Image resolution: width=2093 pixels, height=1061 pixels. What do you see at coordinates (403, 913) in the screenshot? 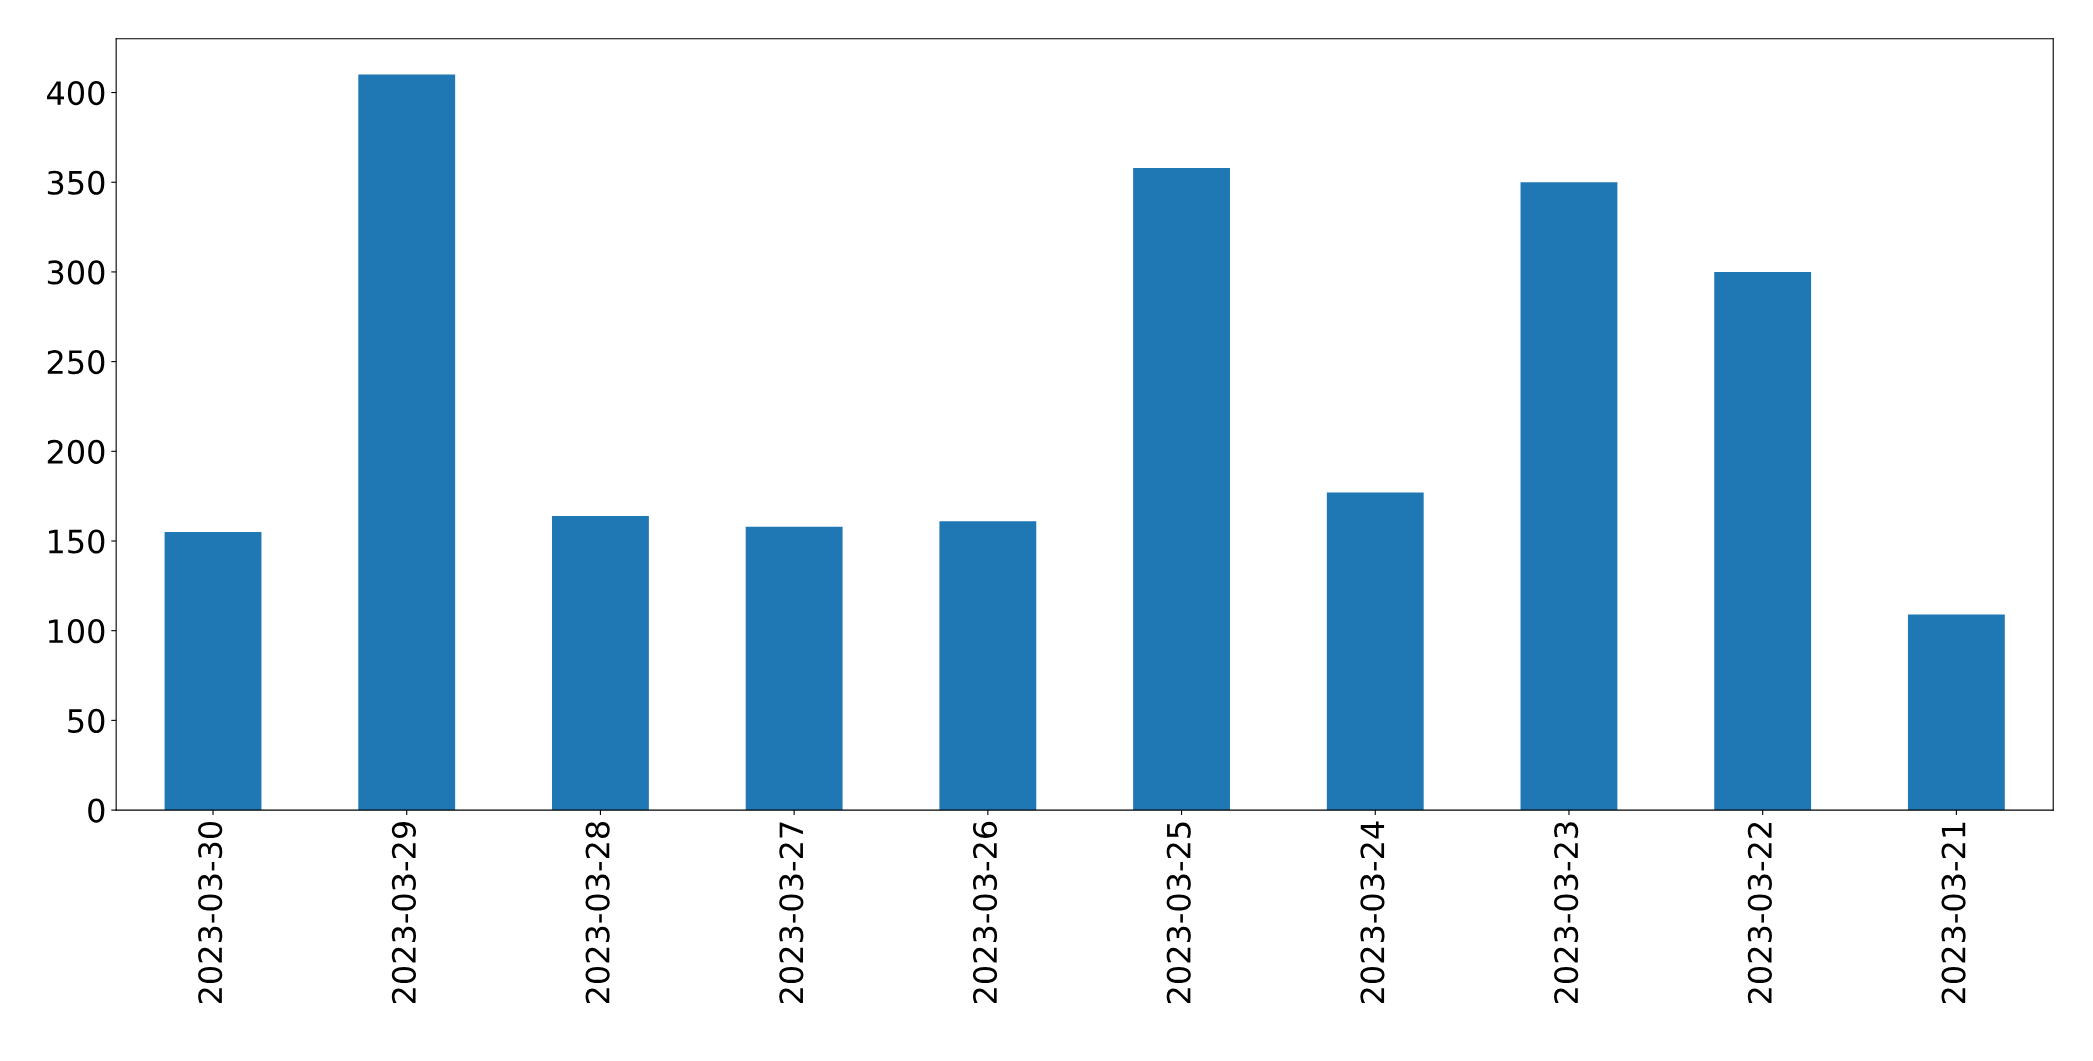
I see `x-tick-label: 2023-03-29` at bounding box center [403, 913].